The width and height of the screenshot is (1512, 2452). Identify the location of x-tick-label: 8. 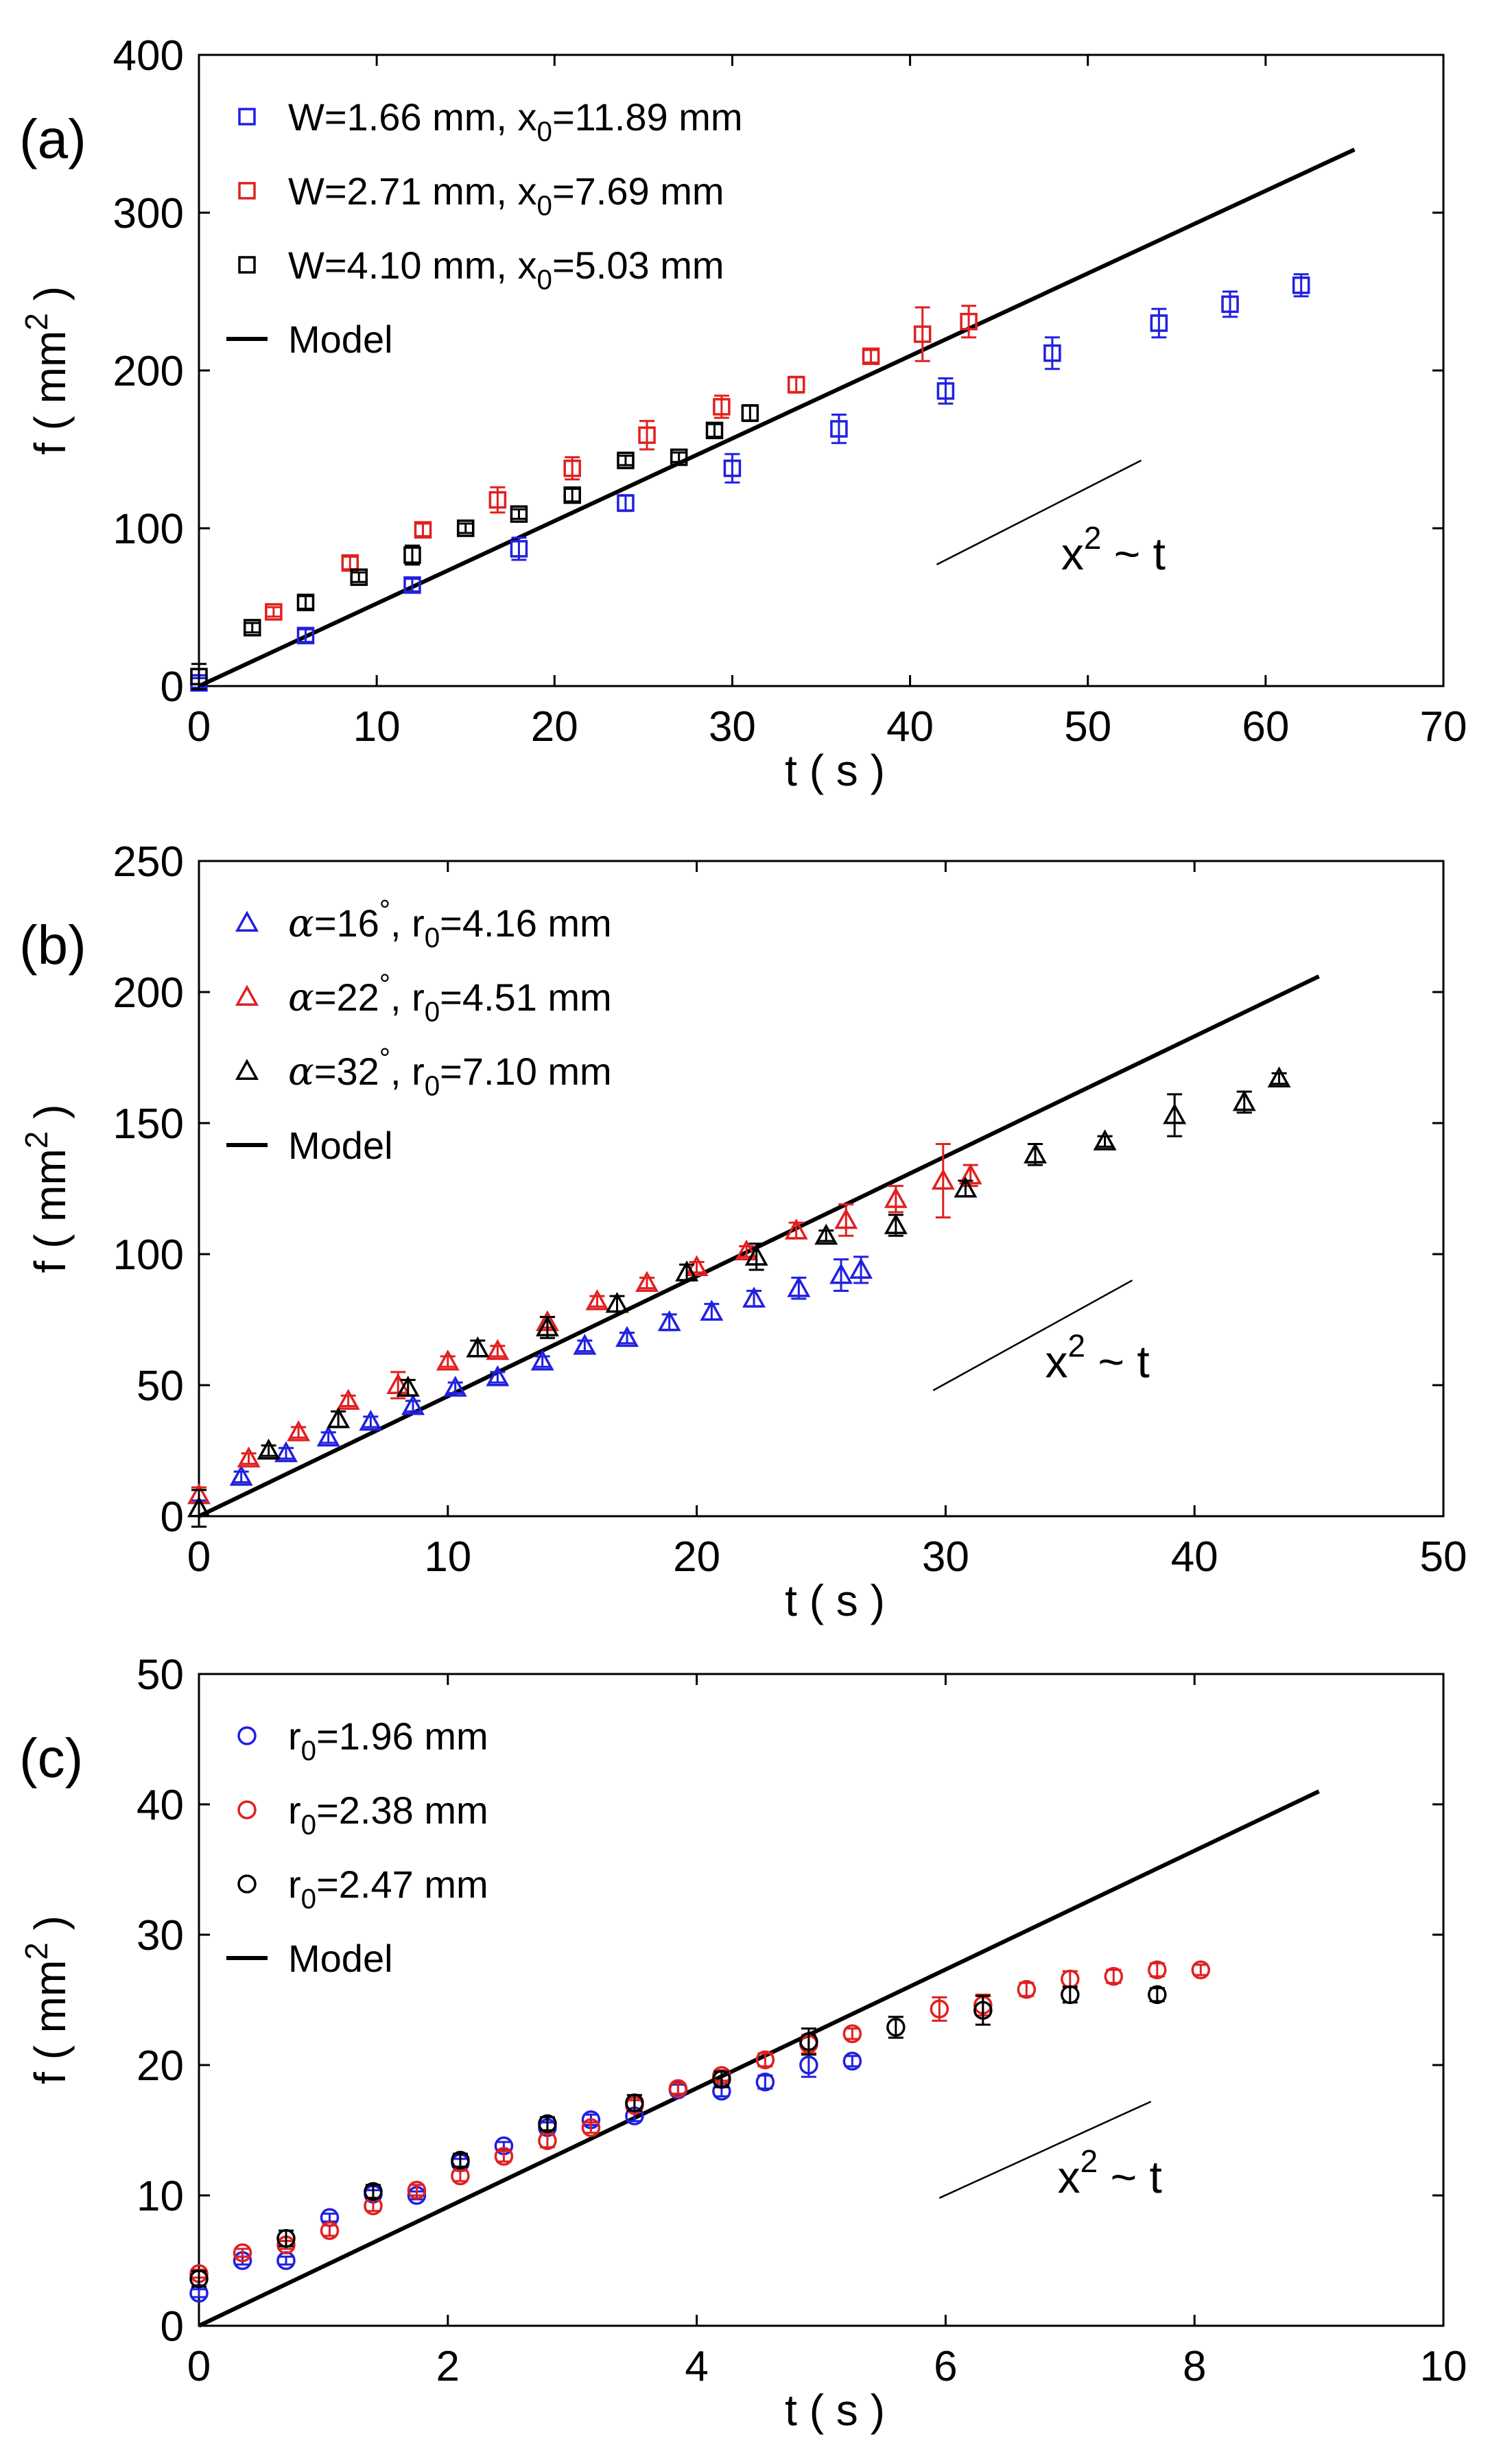
(1194, 2366).